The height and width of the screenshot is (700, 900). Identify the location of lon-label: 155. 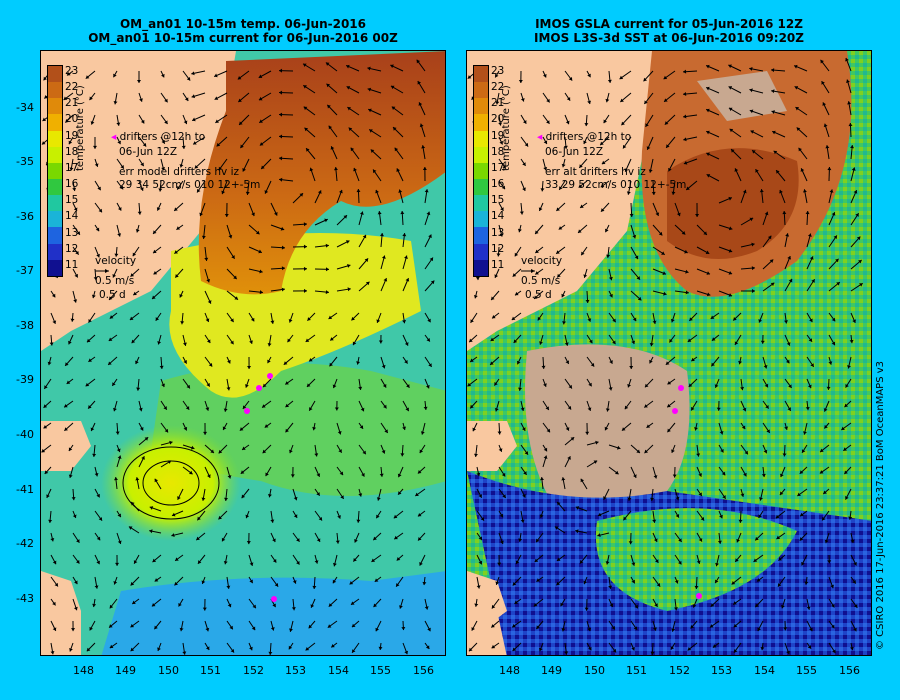
(806, 670).